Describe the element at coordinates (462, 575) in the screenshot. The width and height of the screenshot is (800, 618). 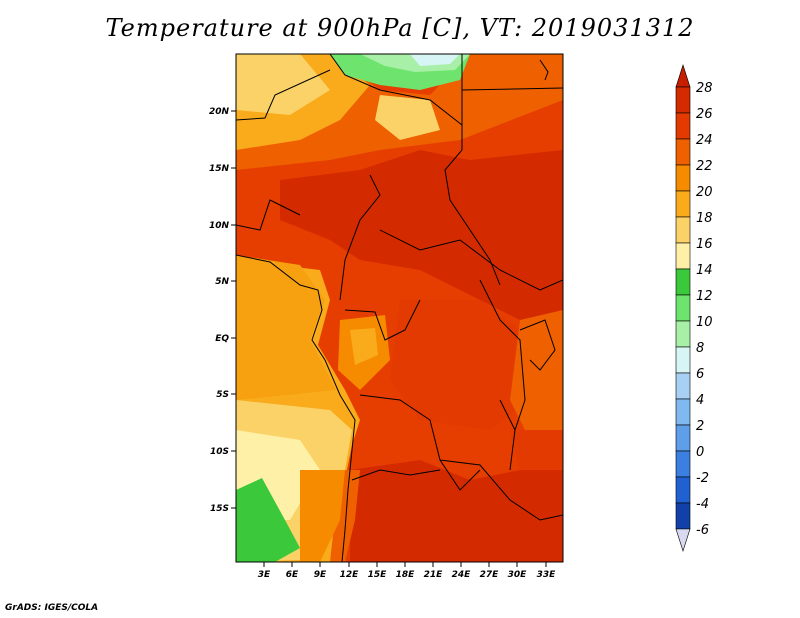
I see `lon-tick-label: 24E` at that location.